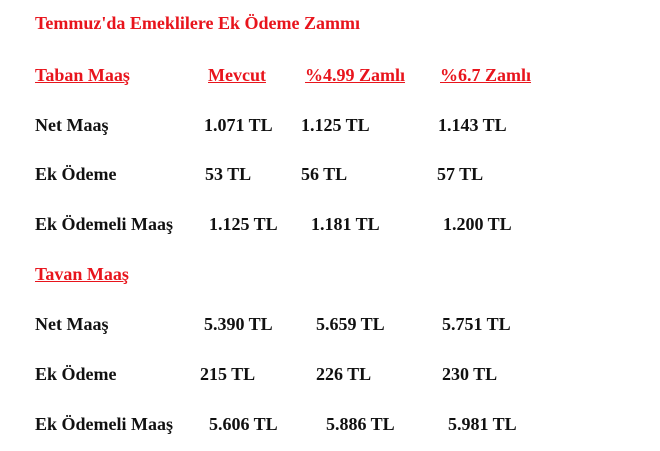 This screenshot has width=660, height=451. What do you see at coordinates (472, 125) in the screenshot?
I see `cell: 1.143 TL` at bounding box center [472, 125].